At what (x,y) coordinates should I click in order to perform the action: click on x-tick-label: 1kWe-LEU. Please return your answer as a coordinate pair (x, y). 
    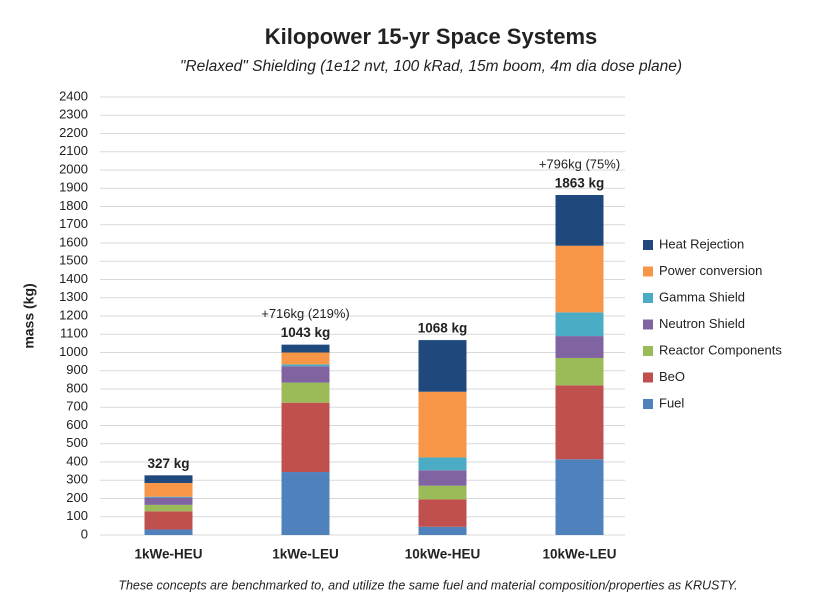
    Looking at the image, I should click on (305, 554).